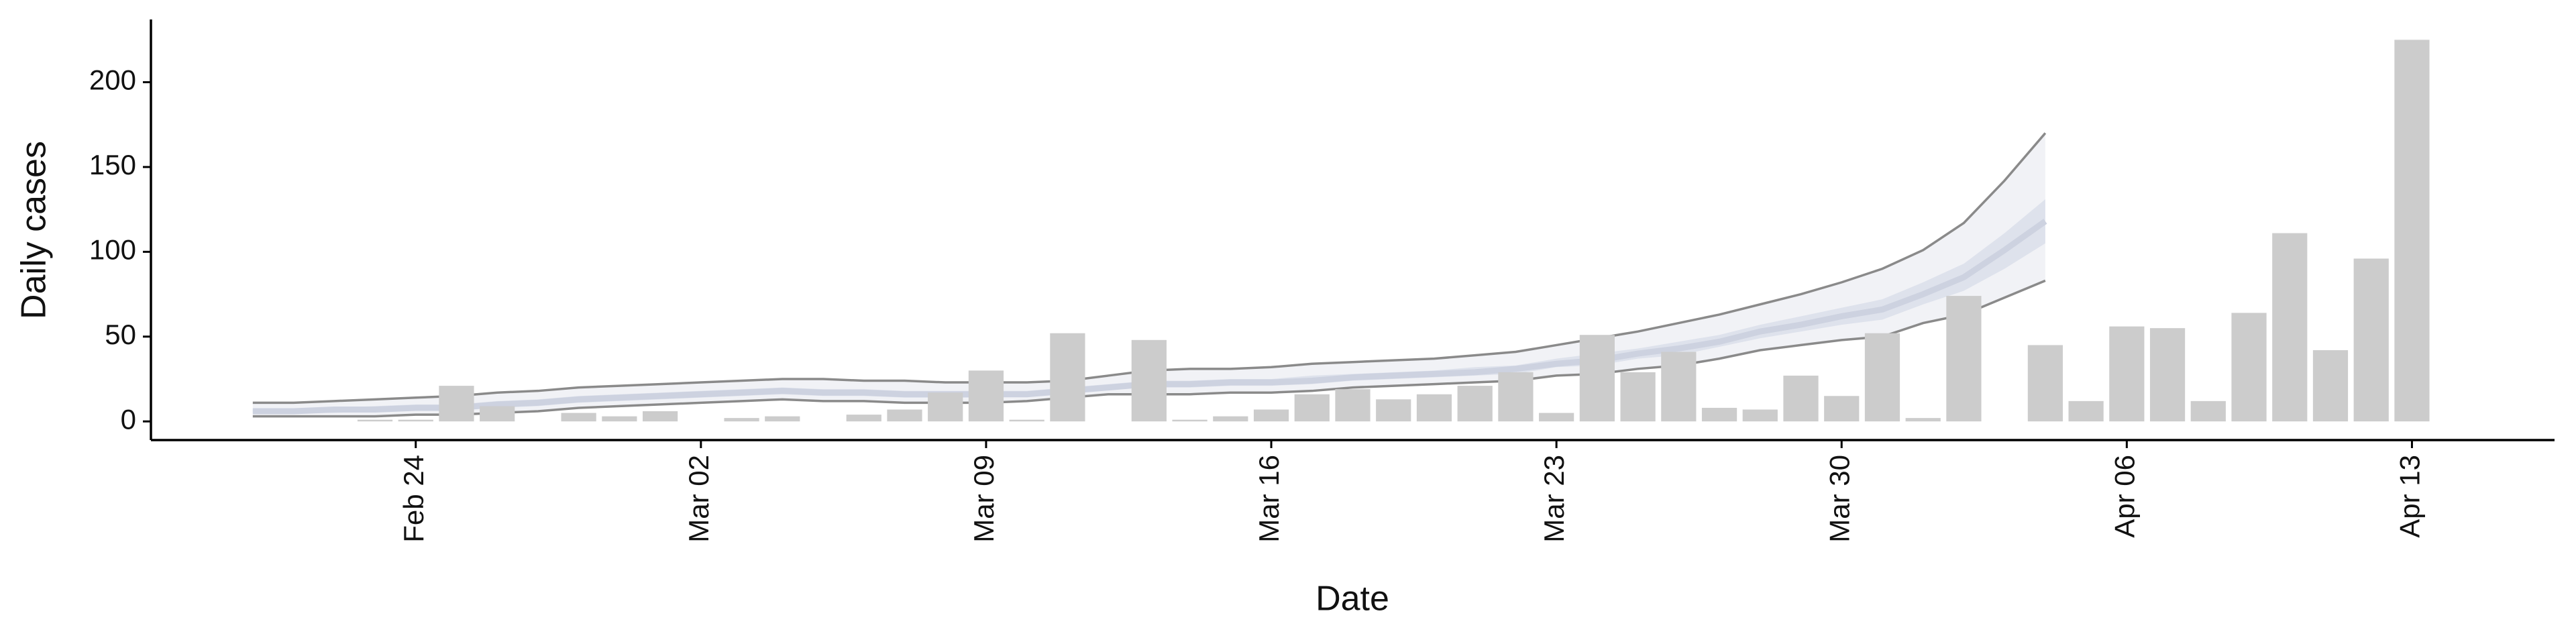 This screenshot has width=2576, height=644. I want to click on x-tick-label: Apr 13, so click(2410, 496).